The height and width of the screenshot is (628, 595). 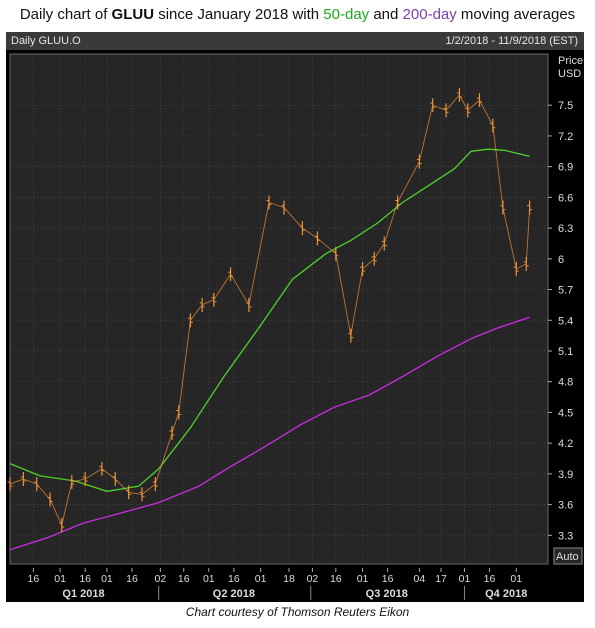 I want to click on auto-scale-label: Auto, so click(x=567, y=557).